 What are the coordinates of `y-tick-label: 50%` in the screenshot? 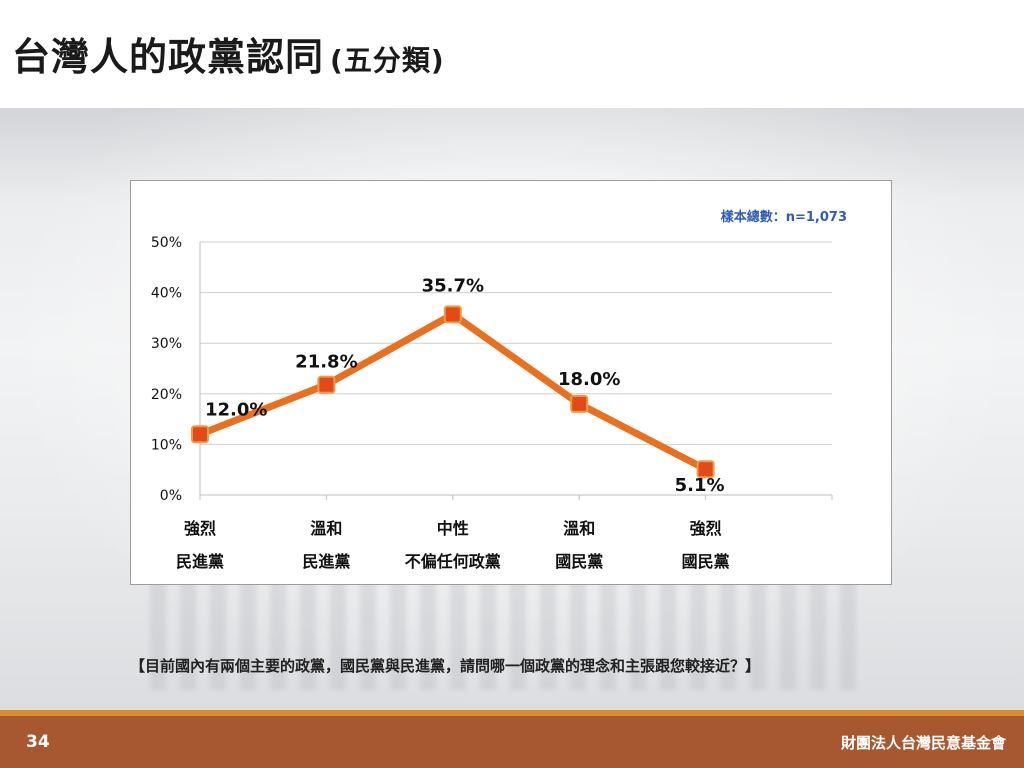 It's located at (166, 243).